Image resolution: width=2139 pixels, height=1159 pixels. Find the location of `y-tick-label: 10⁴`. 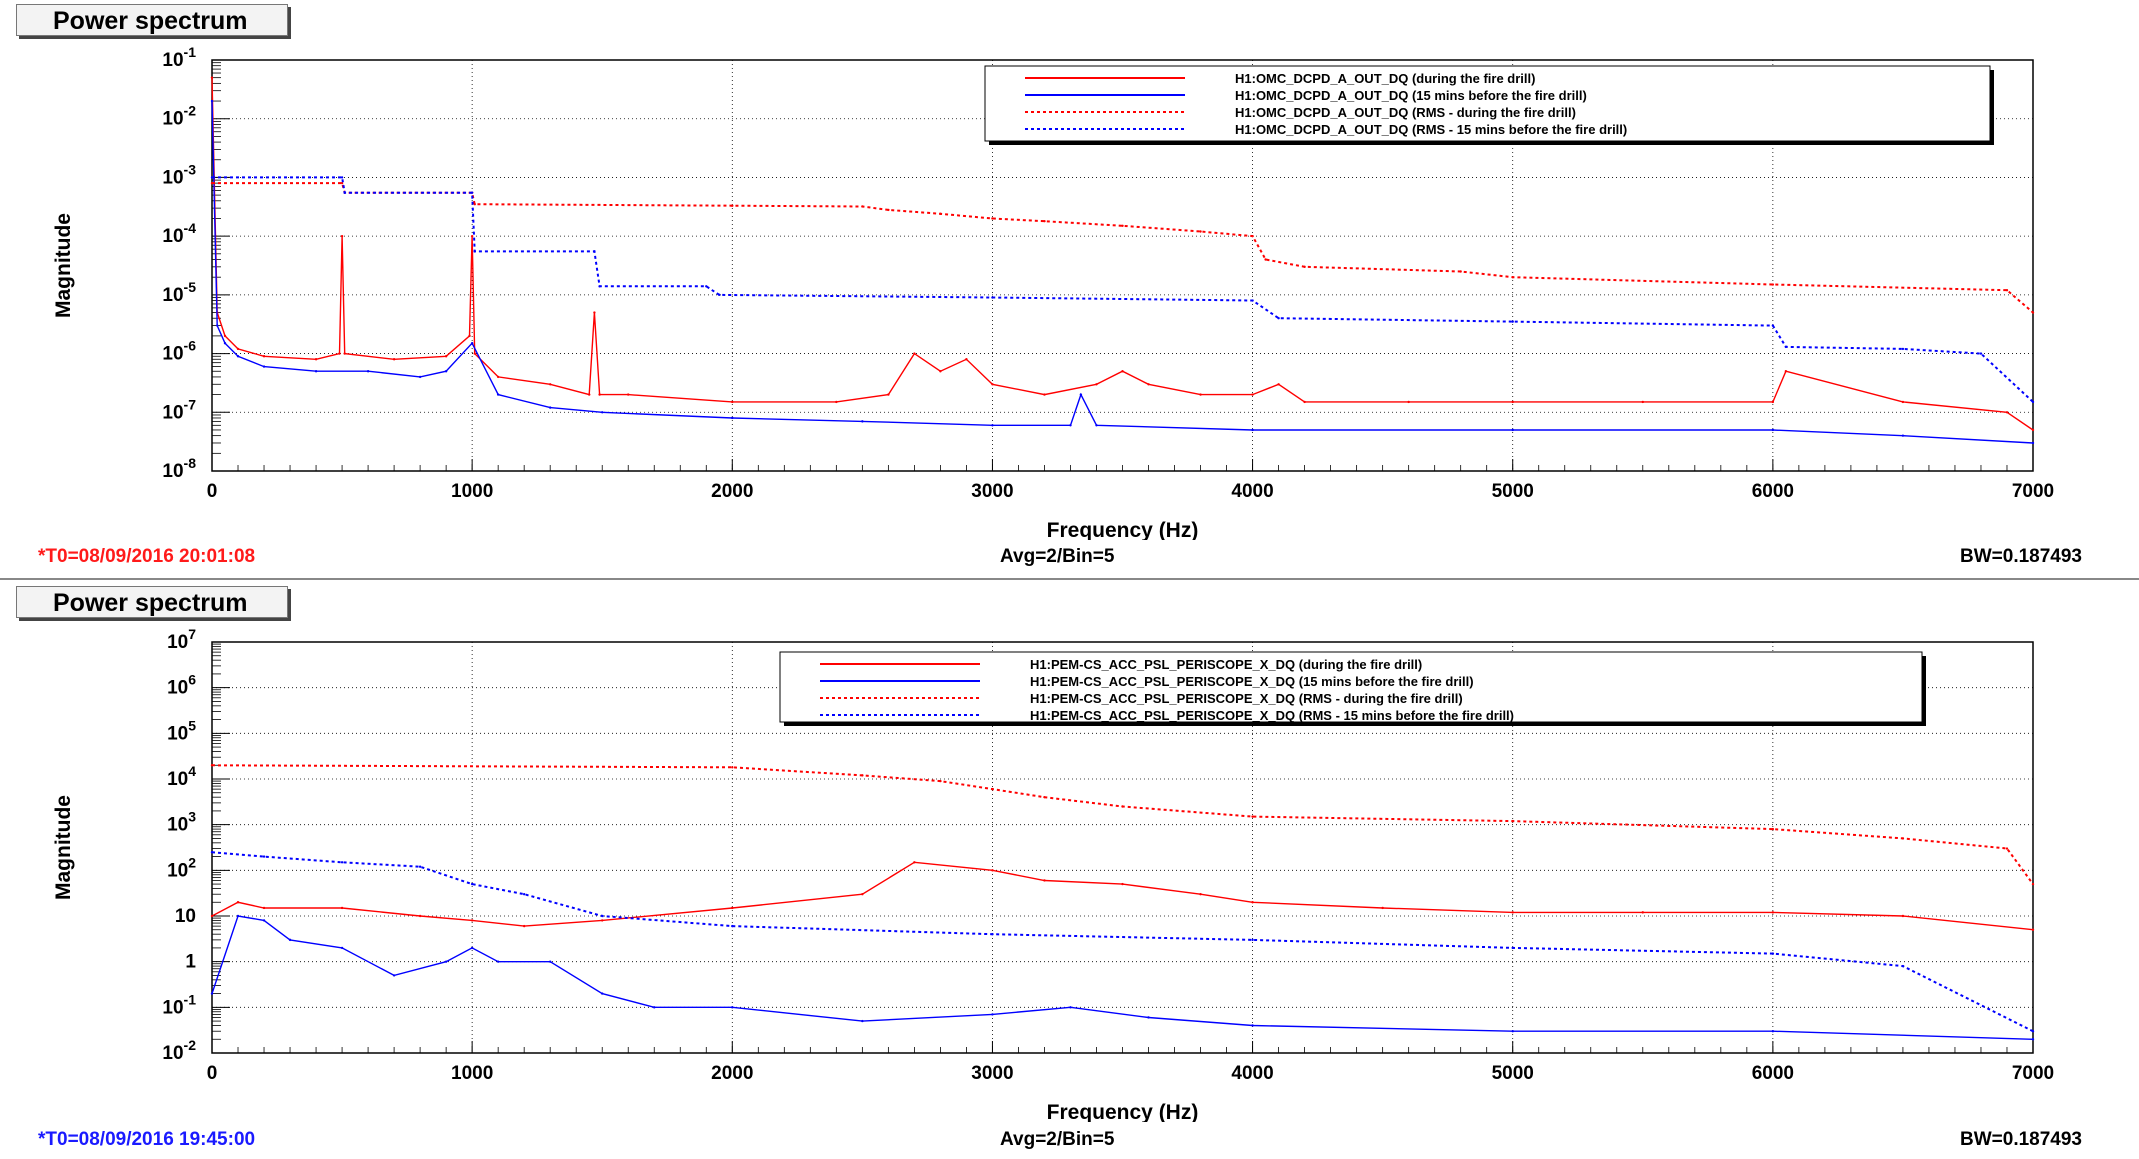

y-tick-label: 10⁴ is located at coordinates (181, 776).